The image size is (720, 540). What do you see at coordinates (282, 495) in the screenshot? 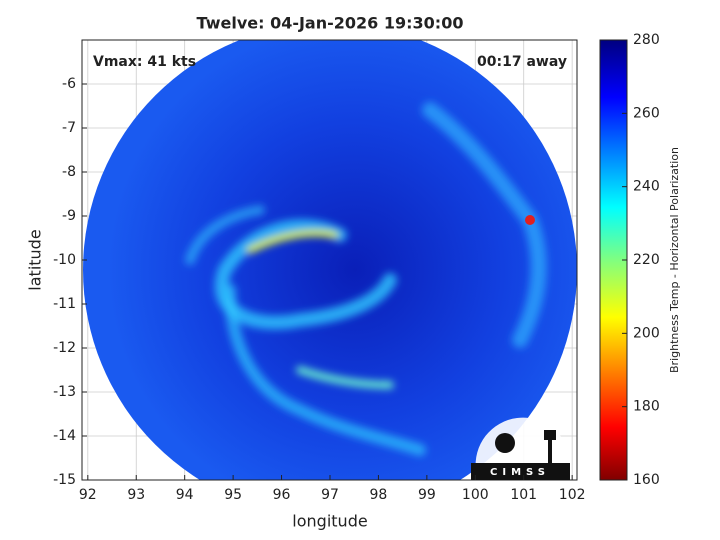
I see `x-tick-label: 96` at bounding box center [282, 495].